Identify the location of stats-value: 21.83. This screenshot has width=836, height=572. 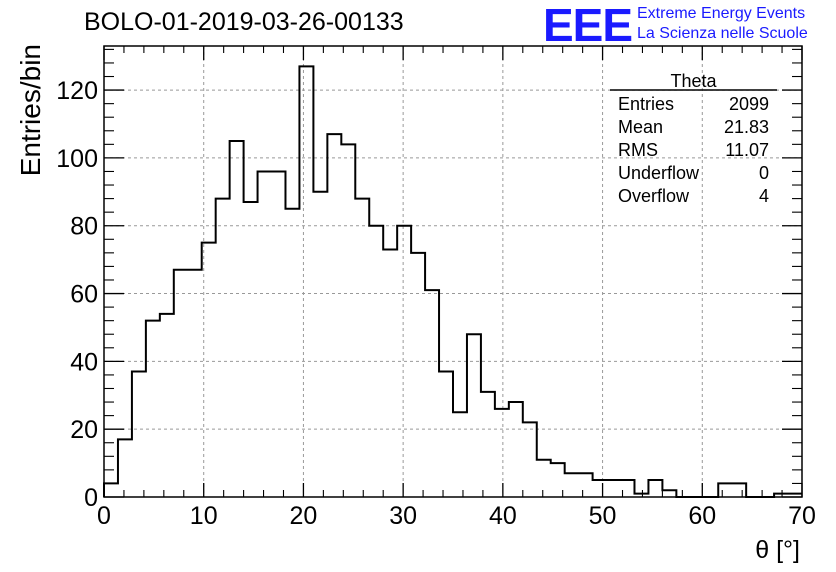
(746, 127).